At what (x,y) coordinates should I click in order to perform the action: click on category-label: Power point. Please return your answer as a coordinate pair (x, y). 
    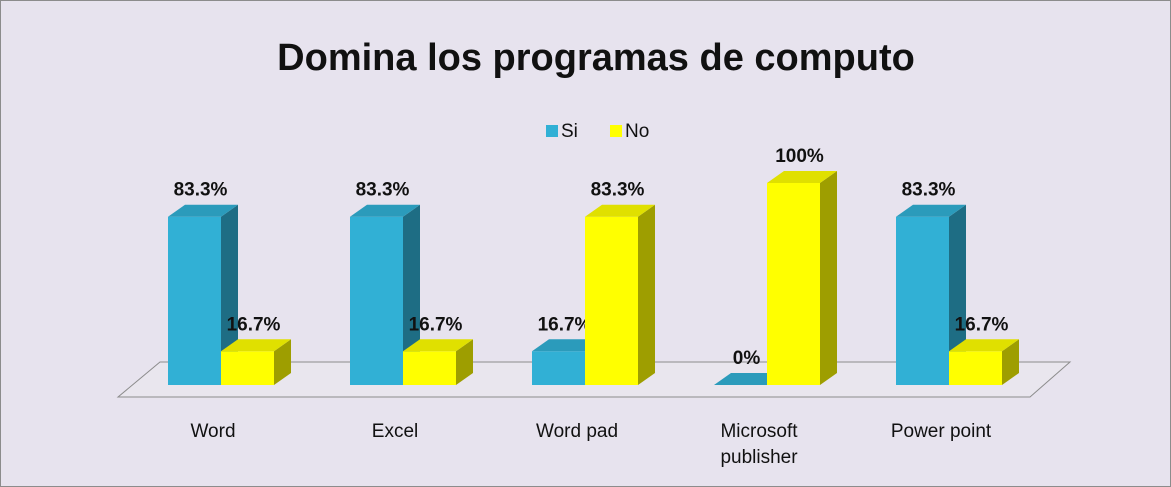
    Looking at the image, I should click on (941, 431).